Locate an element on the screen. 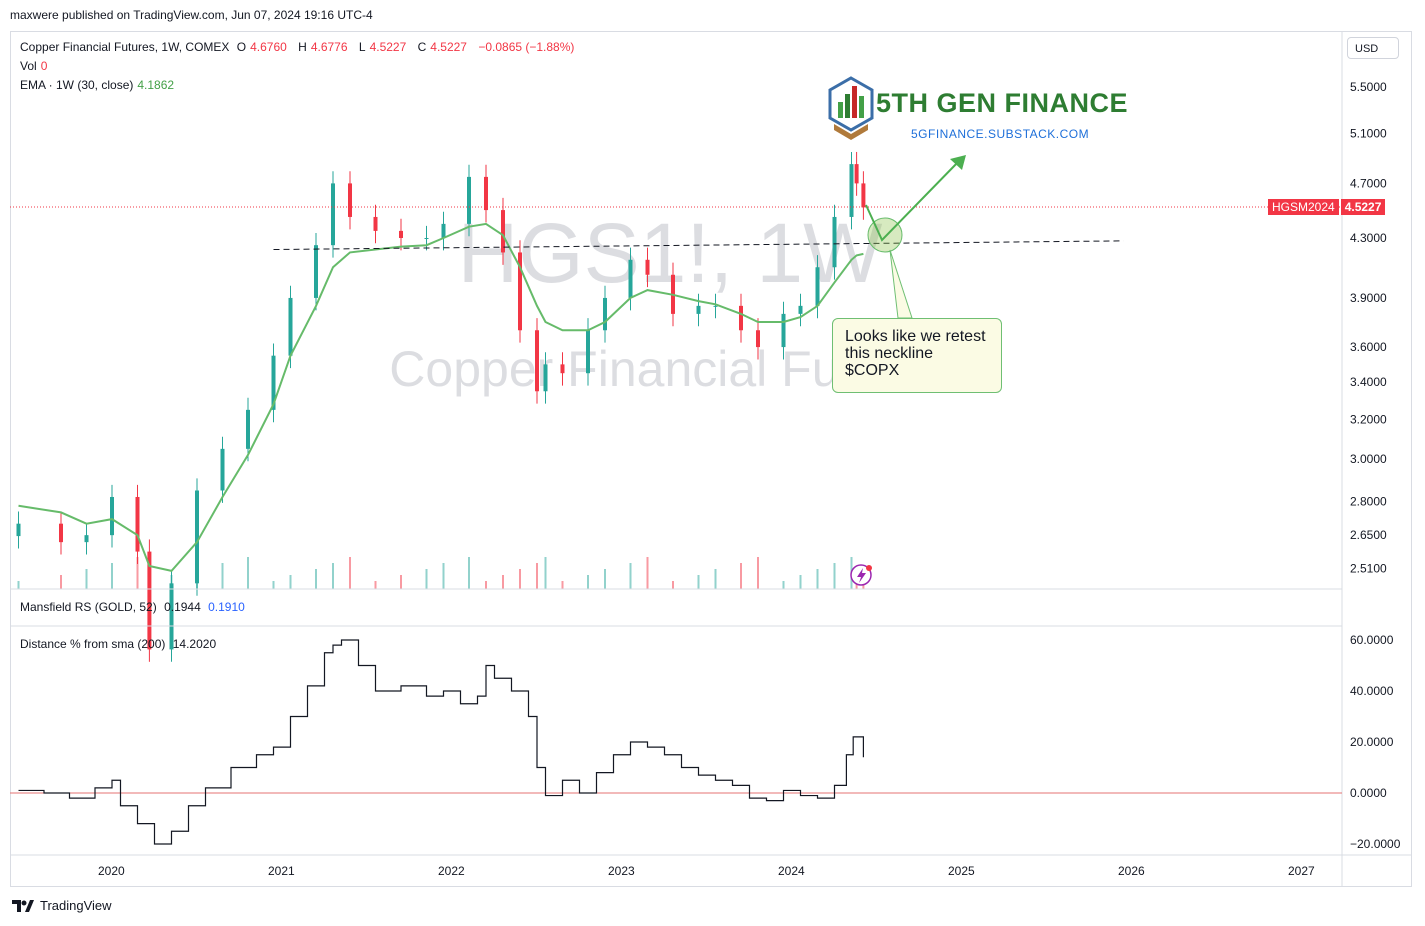  x-tick-label: 2021 is located at coordinates (281, 871).